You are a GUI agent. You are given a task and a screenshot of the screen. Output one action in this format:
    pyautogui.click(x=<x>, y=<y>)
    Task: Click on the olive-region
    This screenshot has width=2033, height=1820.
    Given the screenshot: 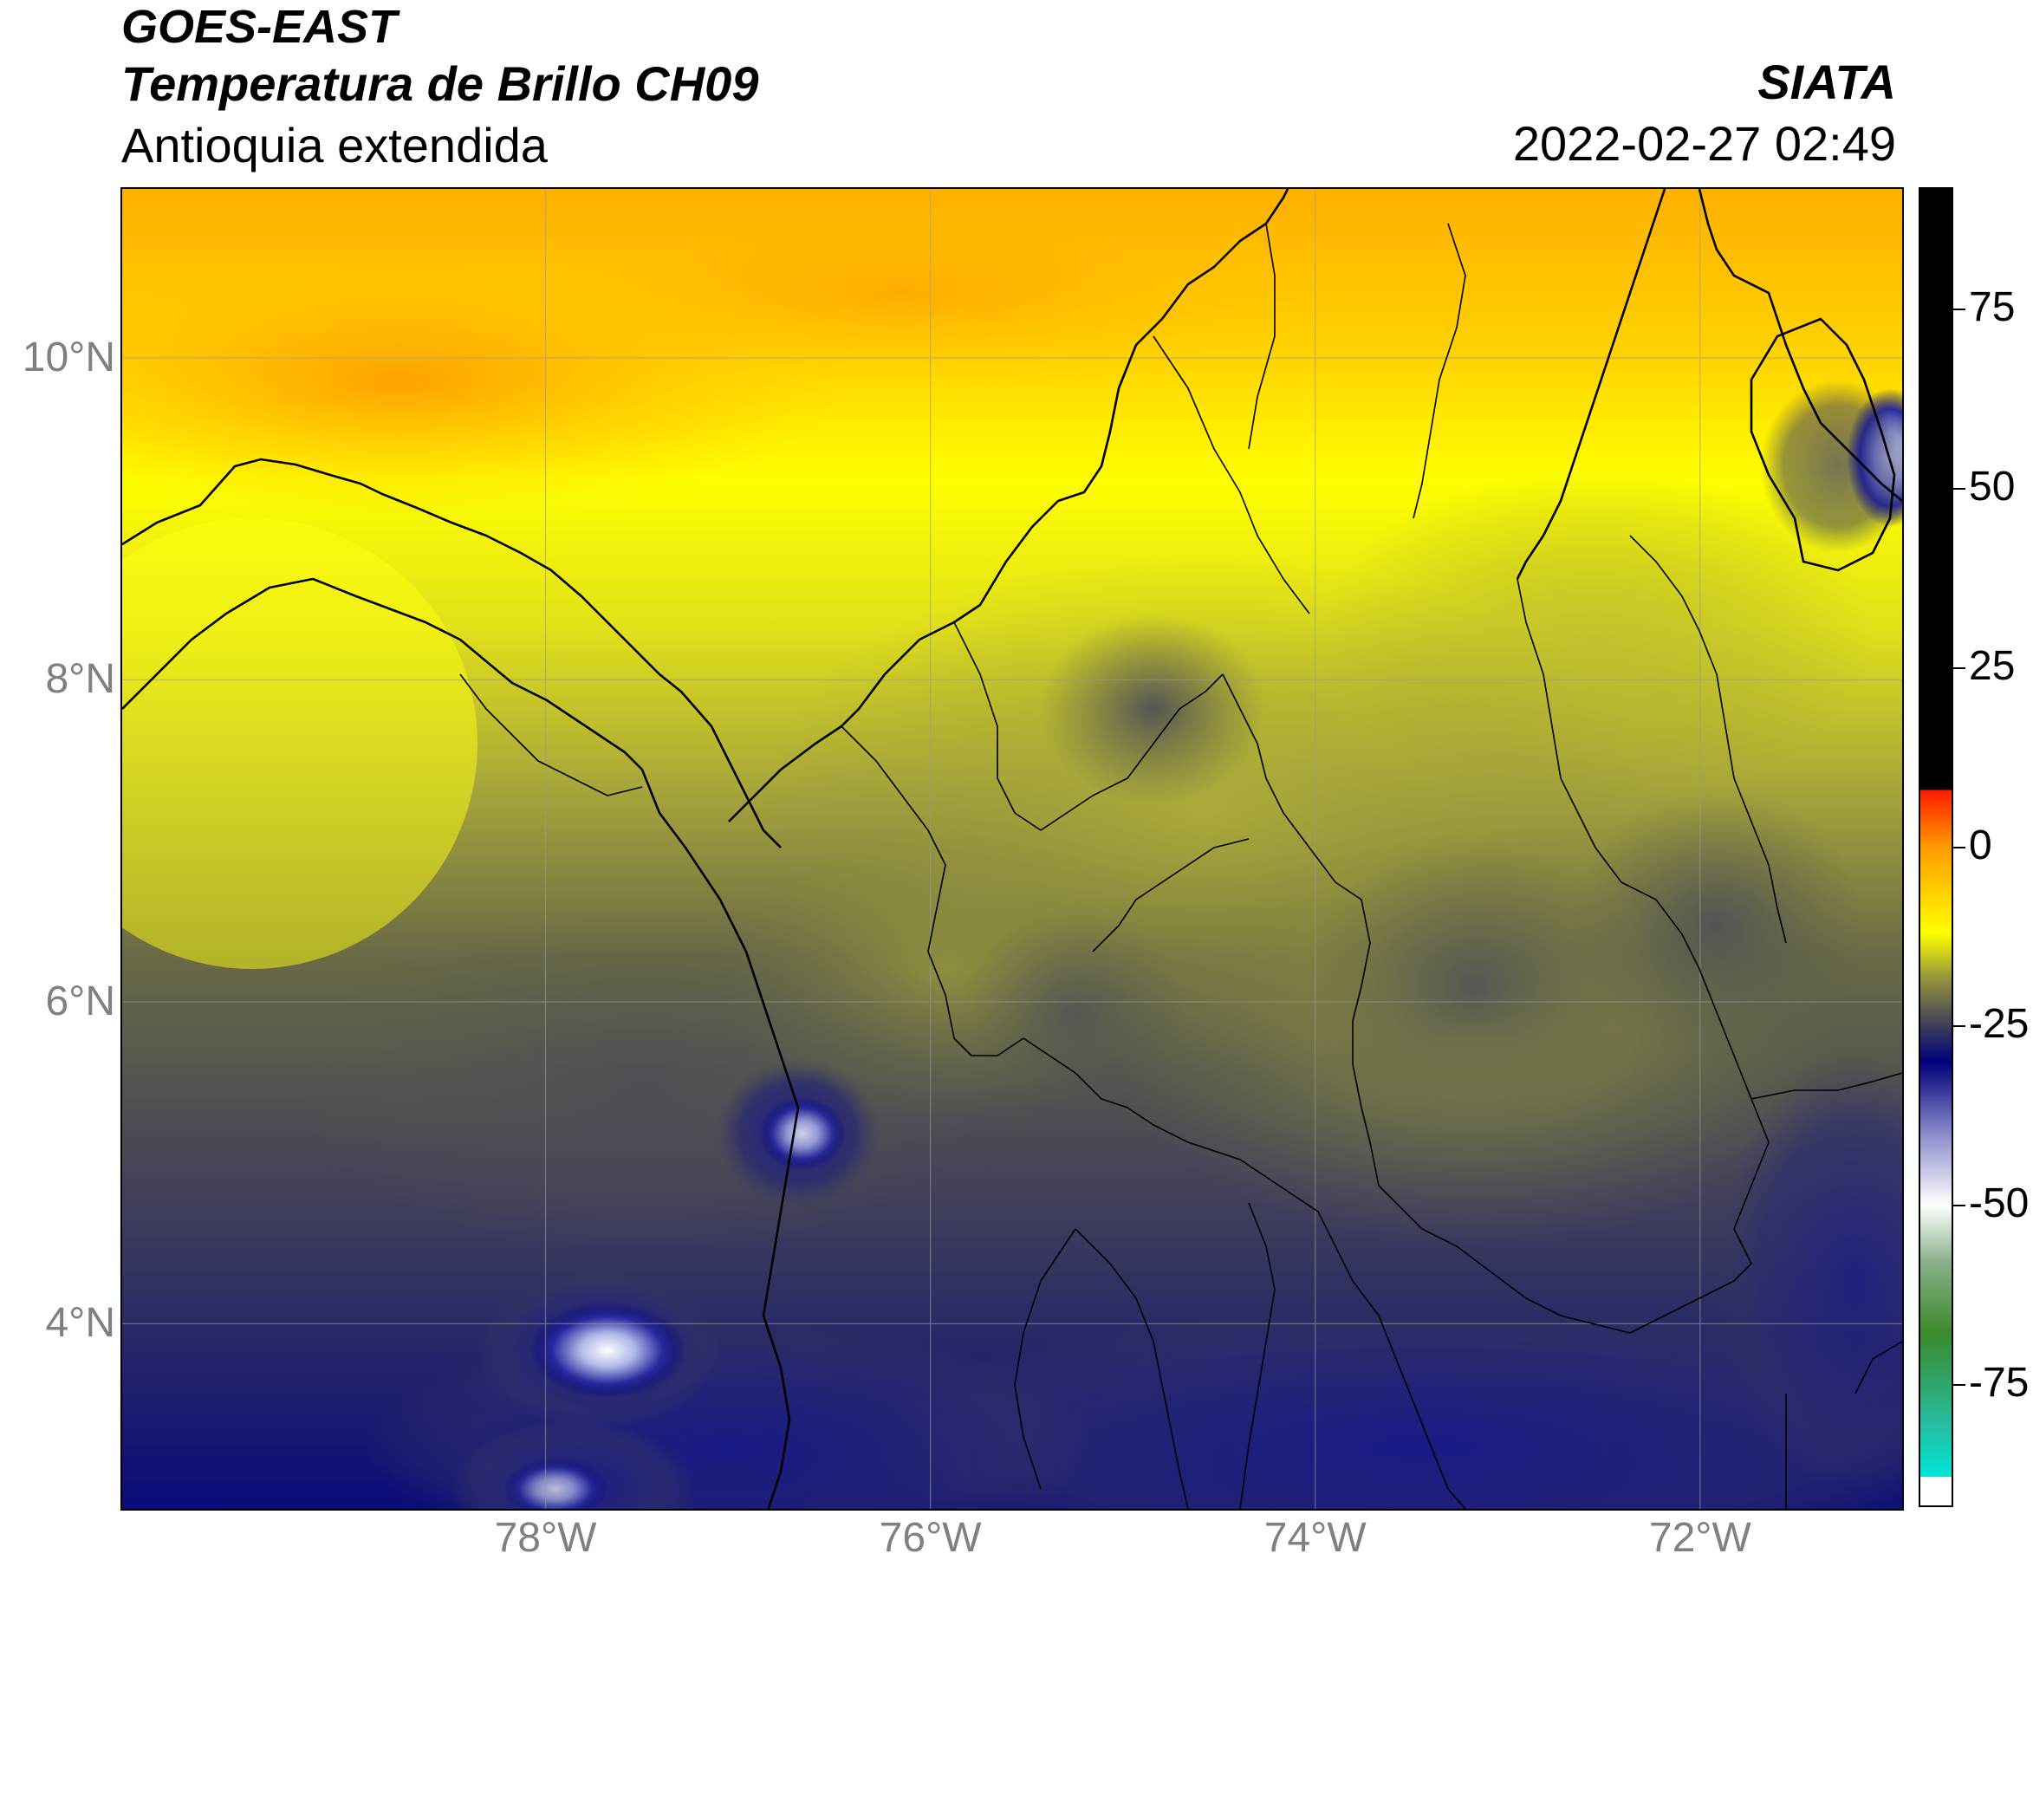 What is the action you would take?
    pyautogui.click(x=1595, y=639)
    